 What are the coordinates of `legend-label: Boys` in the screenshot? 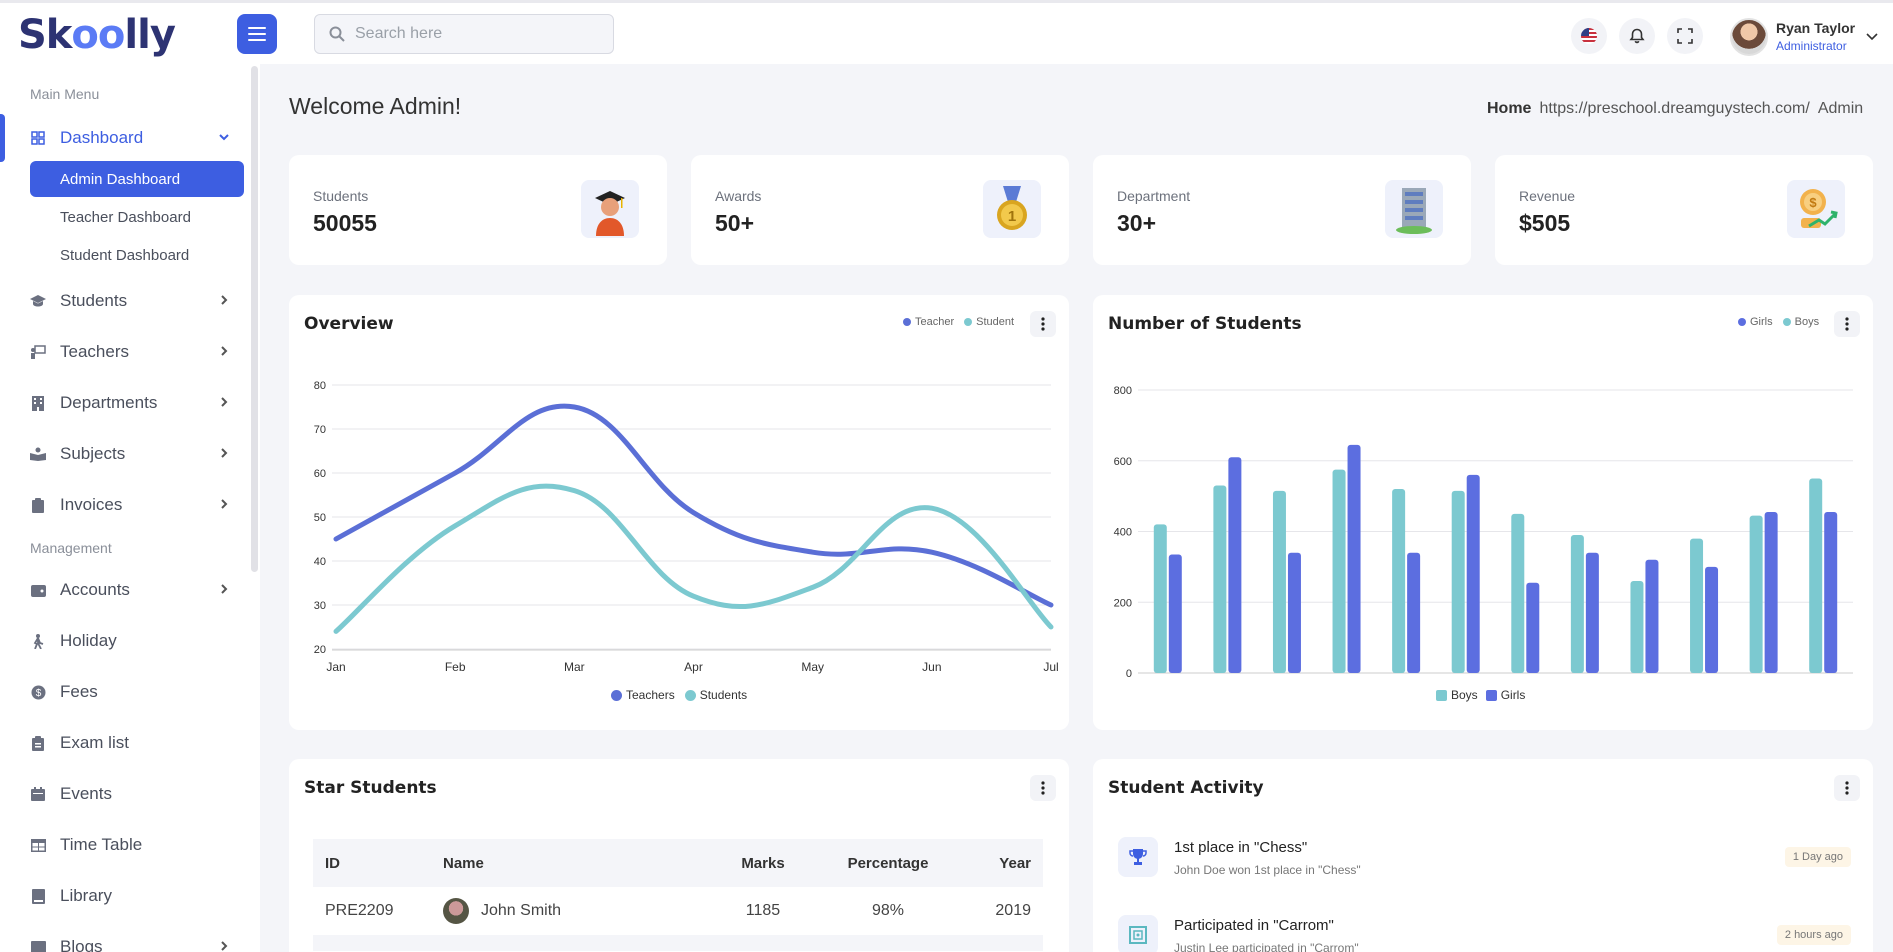 It's located at (1807, 322).